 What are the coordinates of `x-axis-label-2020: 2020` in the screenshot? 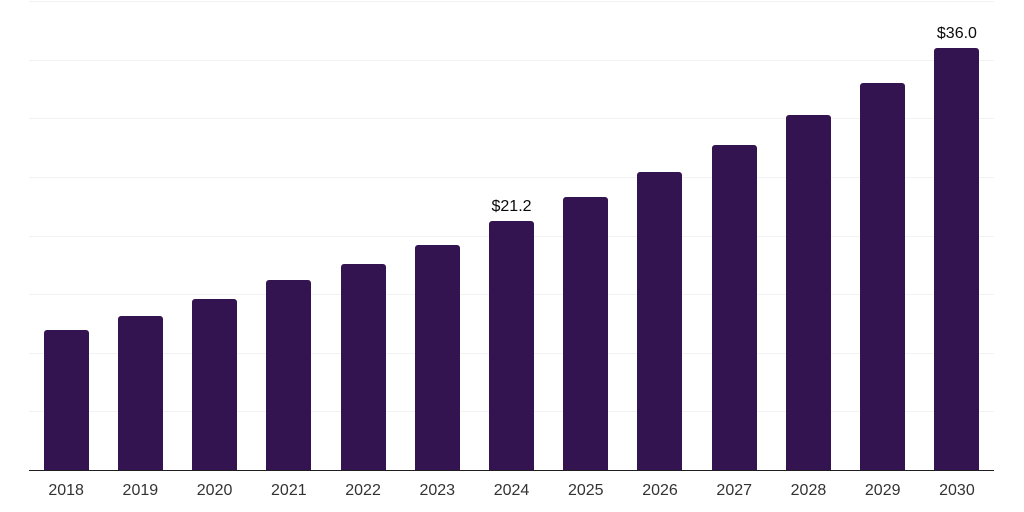 It's located at (214, 490).